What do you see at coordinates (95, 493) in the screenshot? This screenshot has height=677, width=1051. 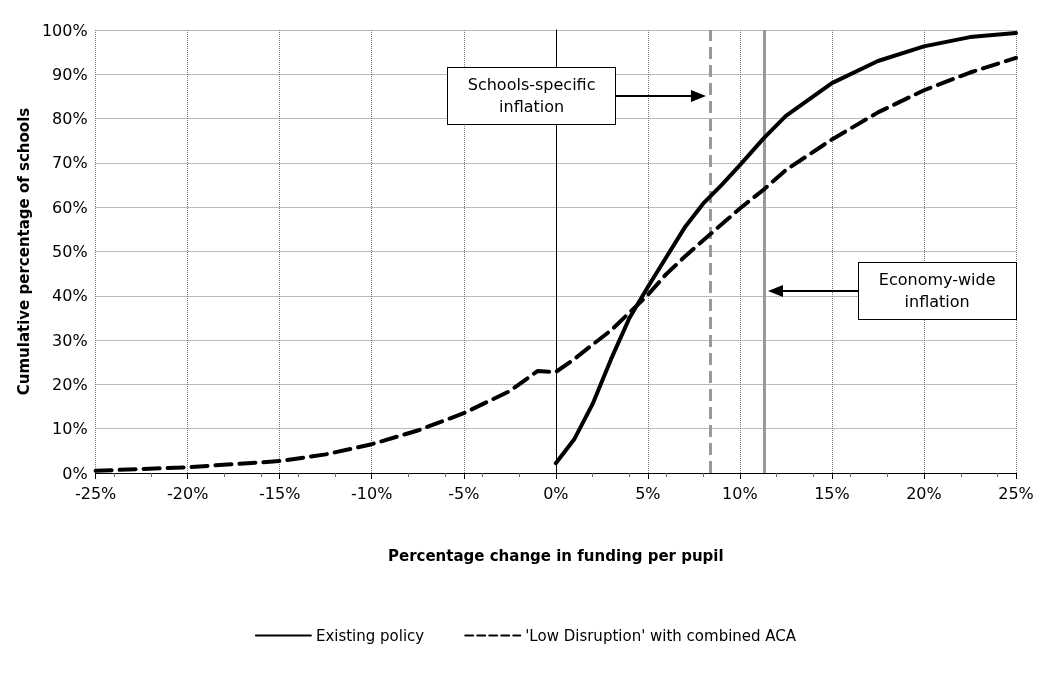 I see `x-tick-label: -25%` at bounding box center [95, 493].